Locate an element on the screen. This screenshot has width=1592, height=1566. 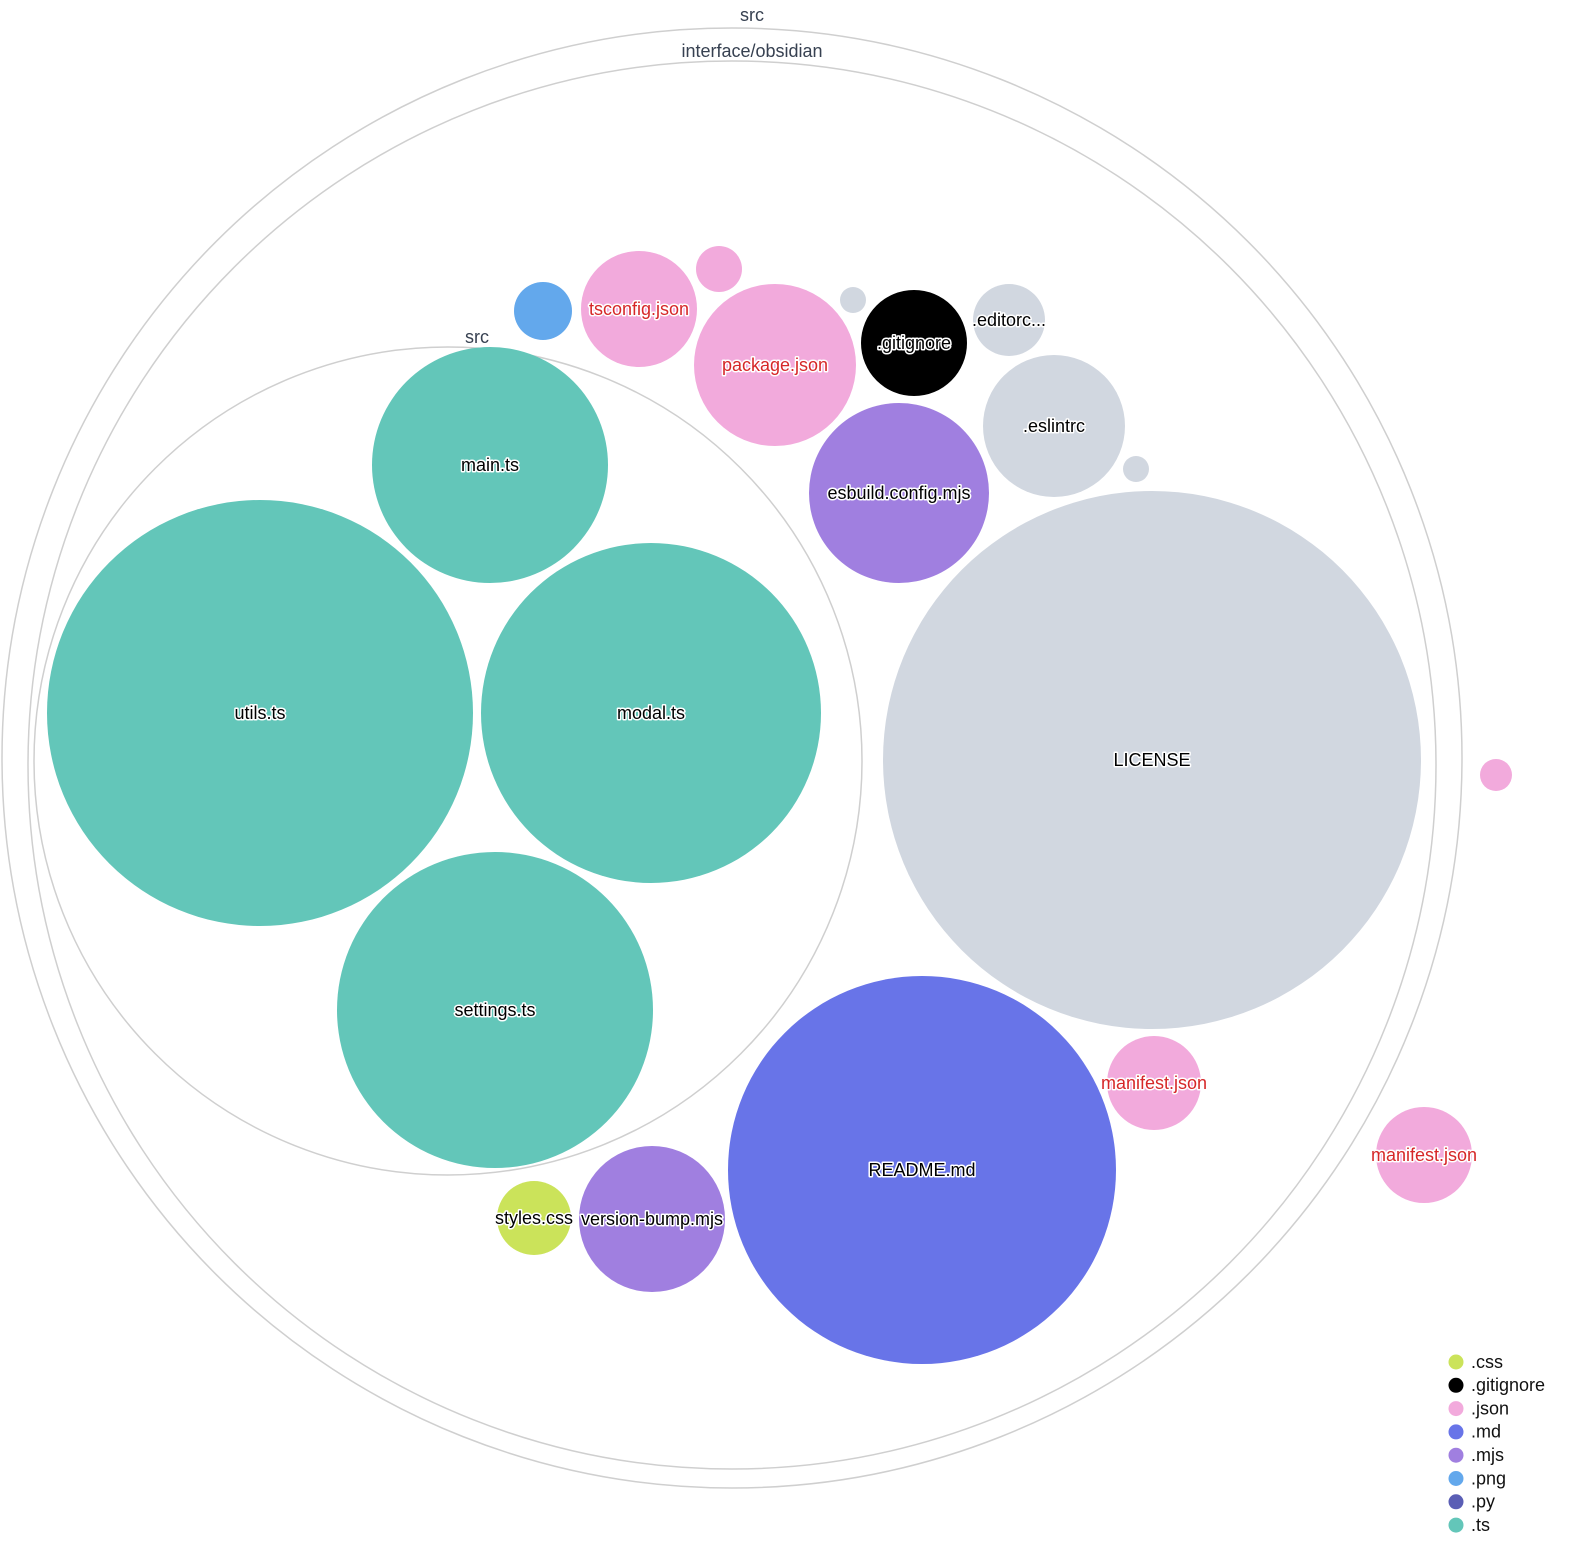
file-label: settings.ts is located at coordinates (494, 1010).